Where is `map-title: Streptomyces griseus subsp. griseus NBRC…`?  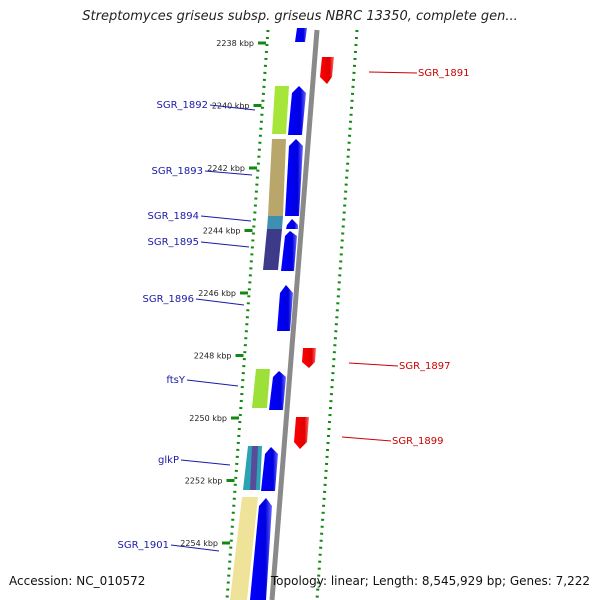
map-title: Streptomyces griseus subsp. griseus NBRC… is located at coordinates (300, 16).